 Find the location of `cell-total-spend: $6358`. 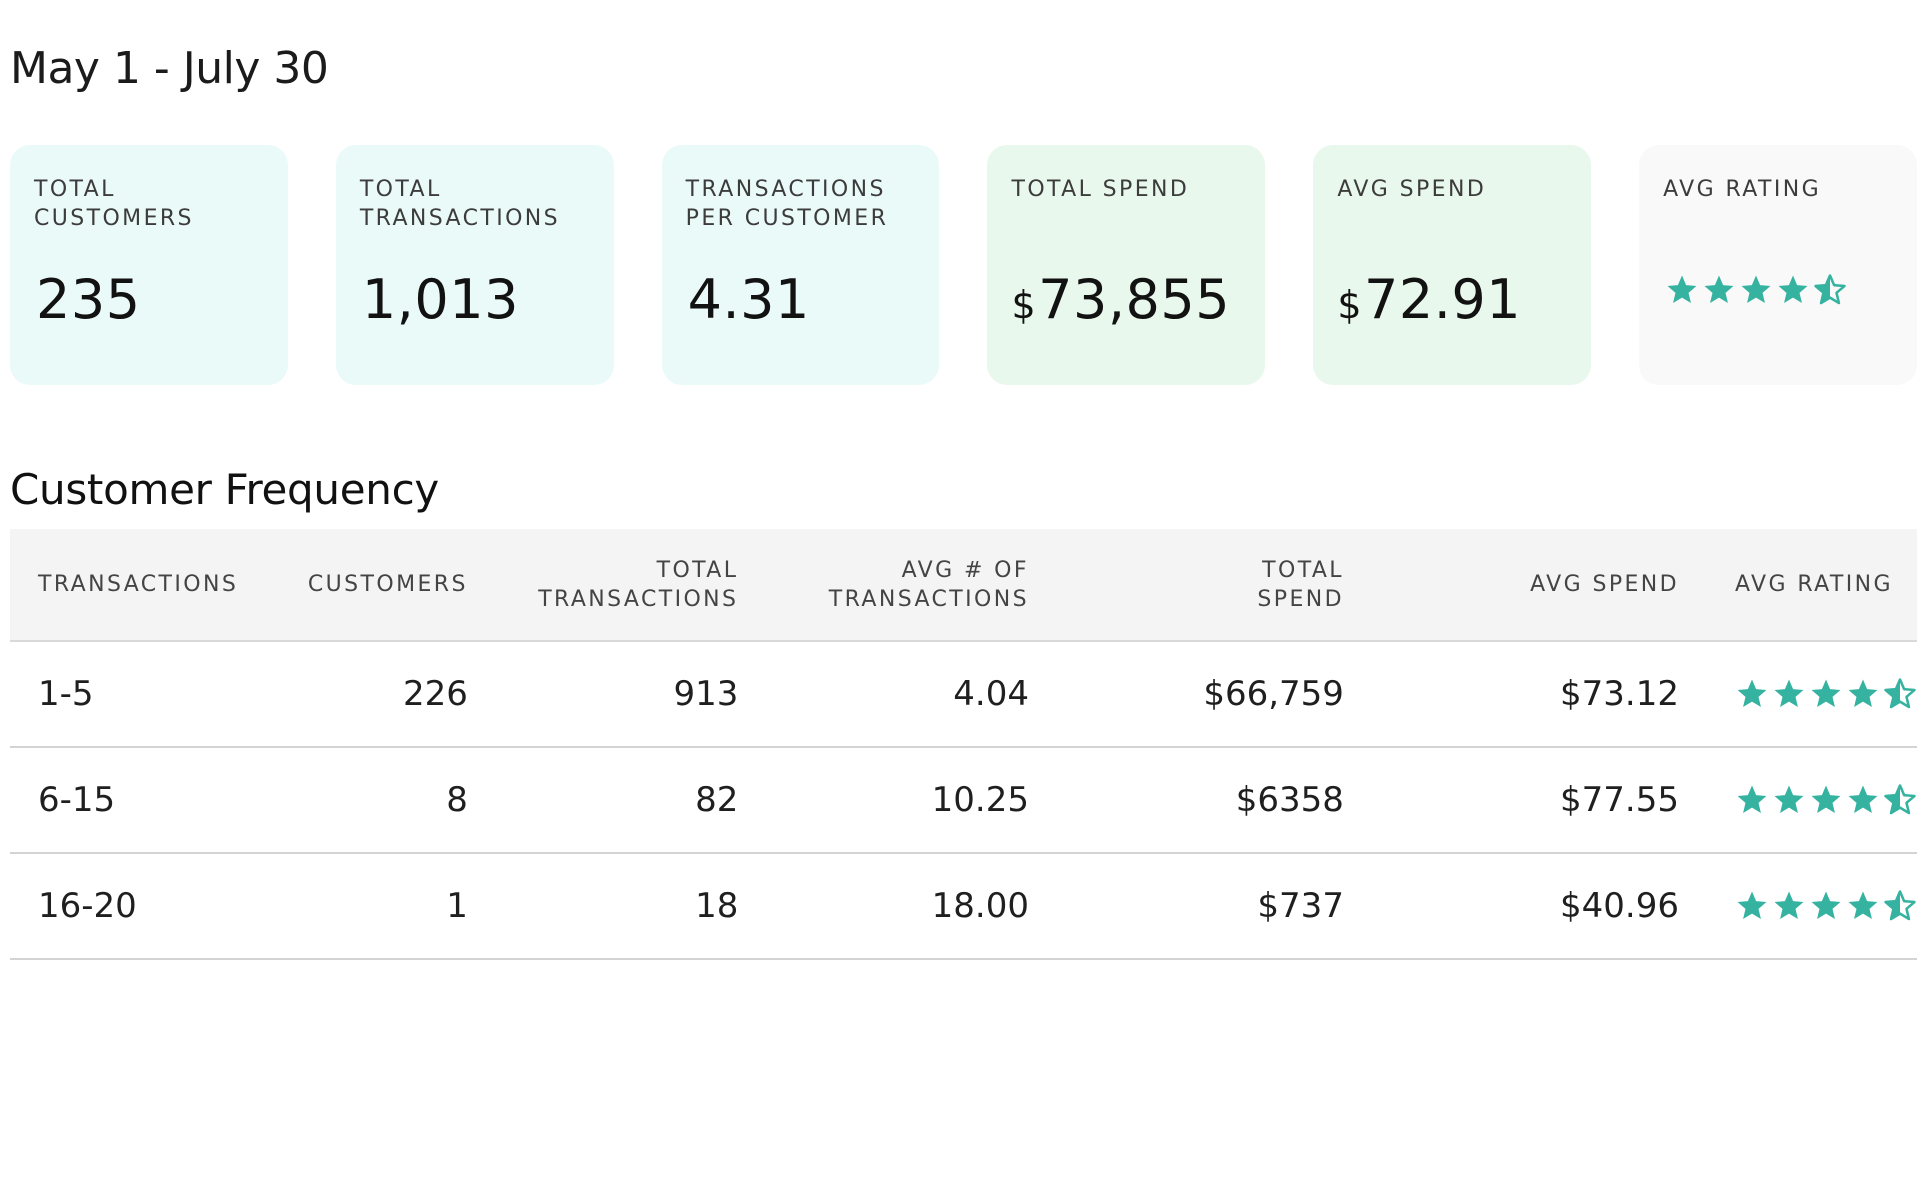

cell-total-spend: $6358 is located at coordinates (1186, 800).